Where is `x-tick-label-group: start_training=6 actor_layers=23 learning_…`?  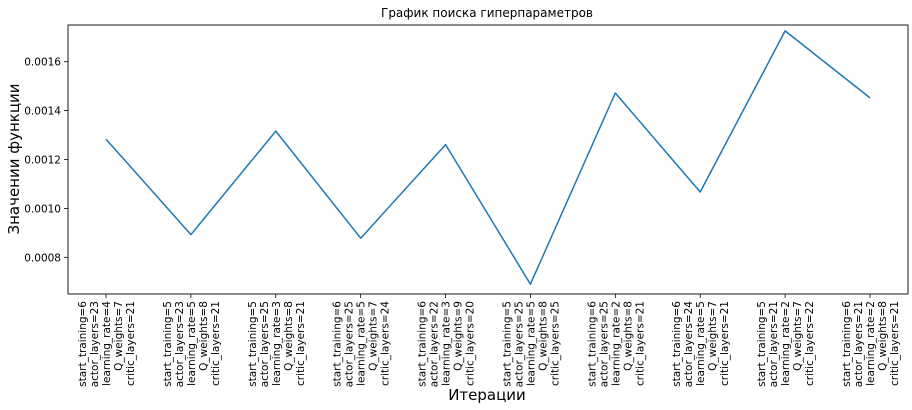
x-tick-label-group: start_training=6 actor_layers=23 learning_… is located at coordinates (107, 344).